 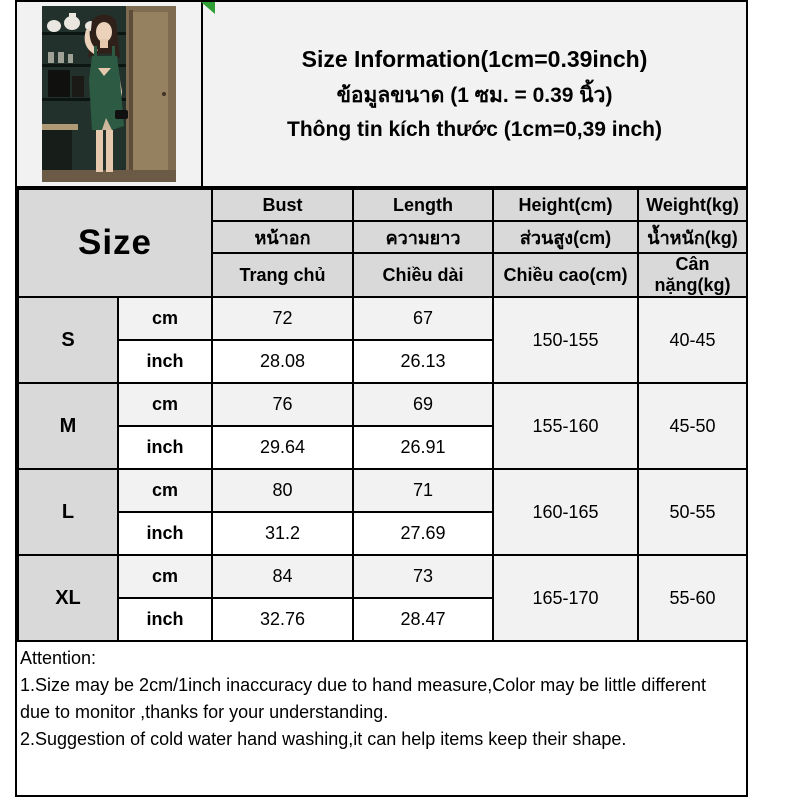 I want to click on table-row: inch 32.76 28.47, so click(x=382, y=619).